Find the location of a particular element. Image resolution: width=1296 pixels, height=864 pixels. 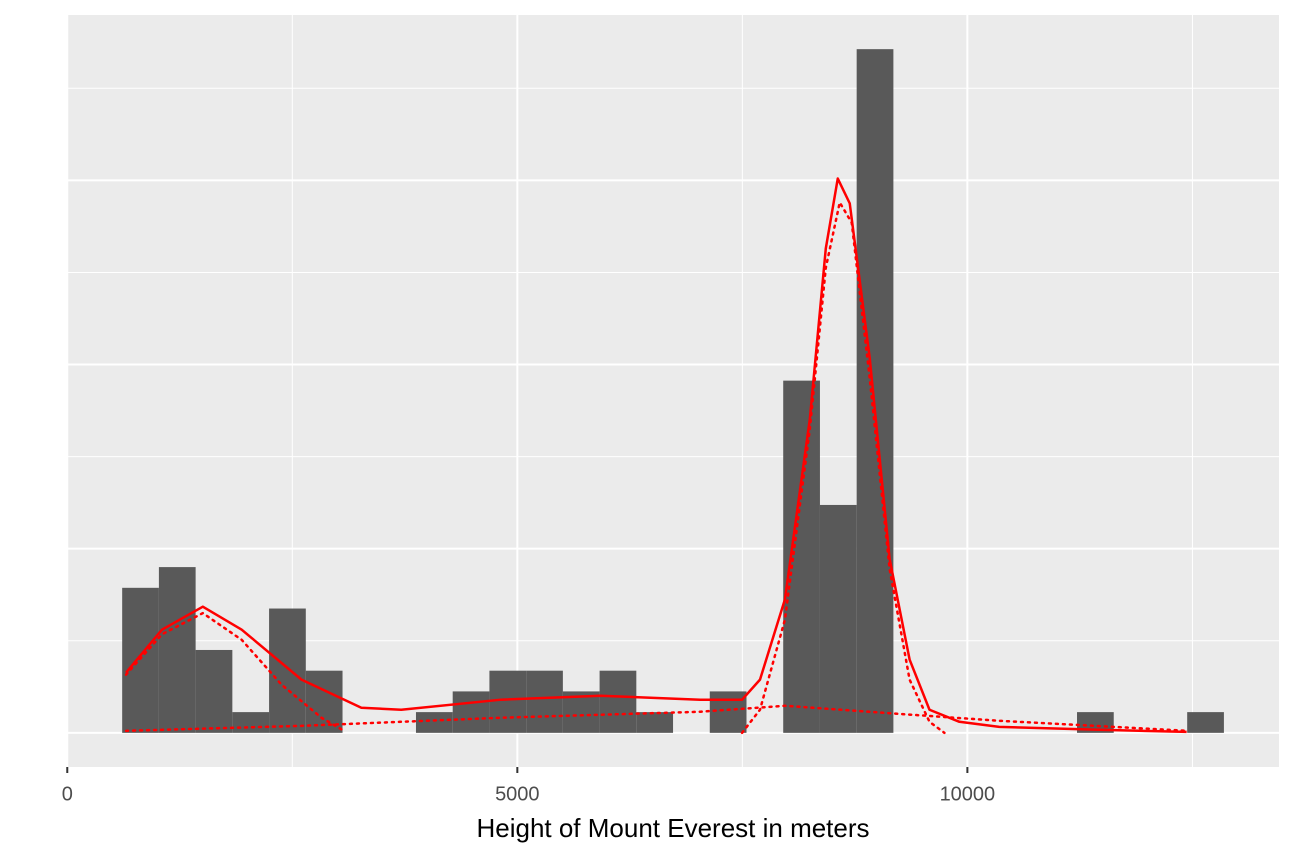

x-tick-label: 5000 is located at coordinates (517, 794).